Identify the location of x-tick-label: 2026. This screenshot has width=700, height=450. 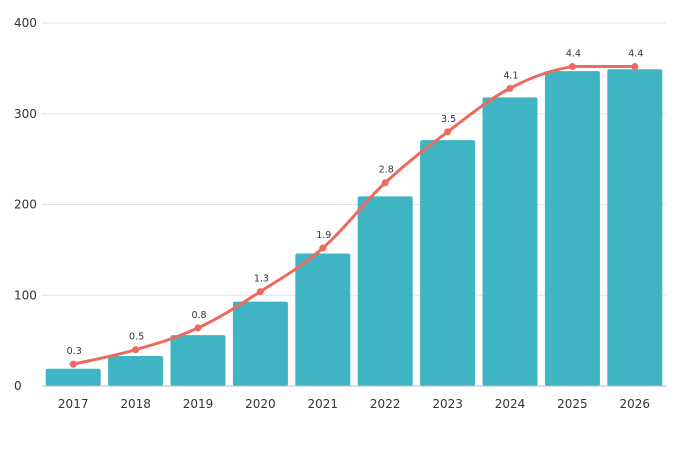
(635, 404).